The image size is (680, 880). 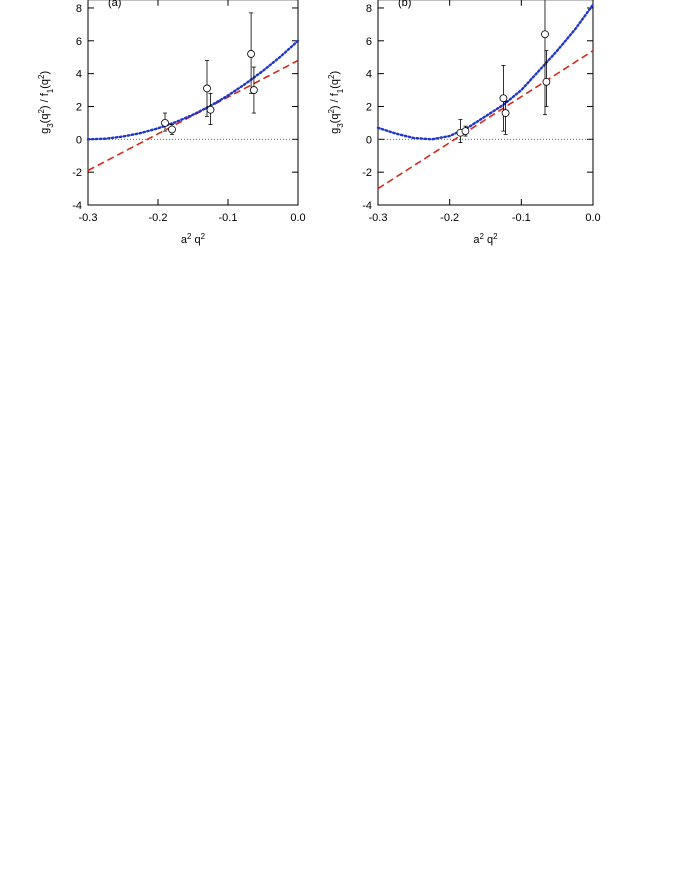 I want to click on panel-label: (b), so click(x=404, y=4).